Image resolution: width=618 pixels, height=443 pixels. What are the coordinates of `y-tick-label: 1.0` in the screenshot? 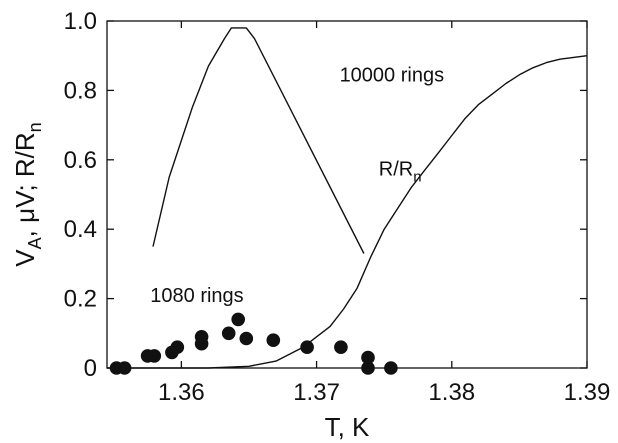 It's located at (80, 21).